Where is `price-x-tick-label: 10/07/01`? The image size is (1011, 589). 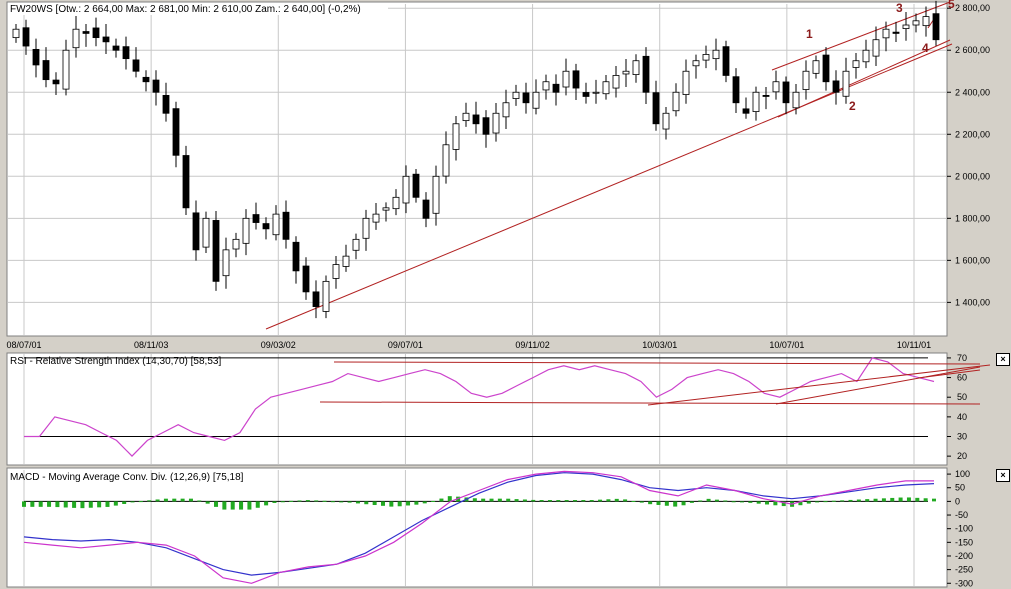
price-x-tick-label: 10/07/01 is located at coordinates (786, 345).